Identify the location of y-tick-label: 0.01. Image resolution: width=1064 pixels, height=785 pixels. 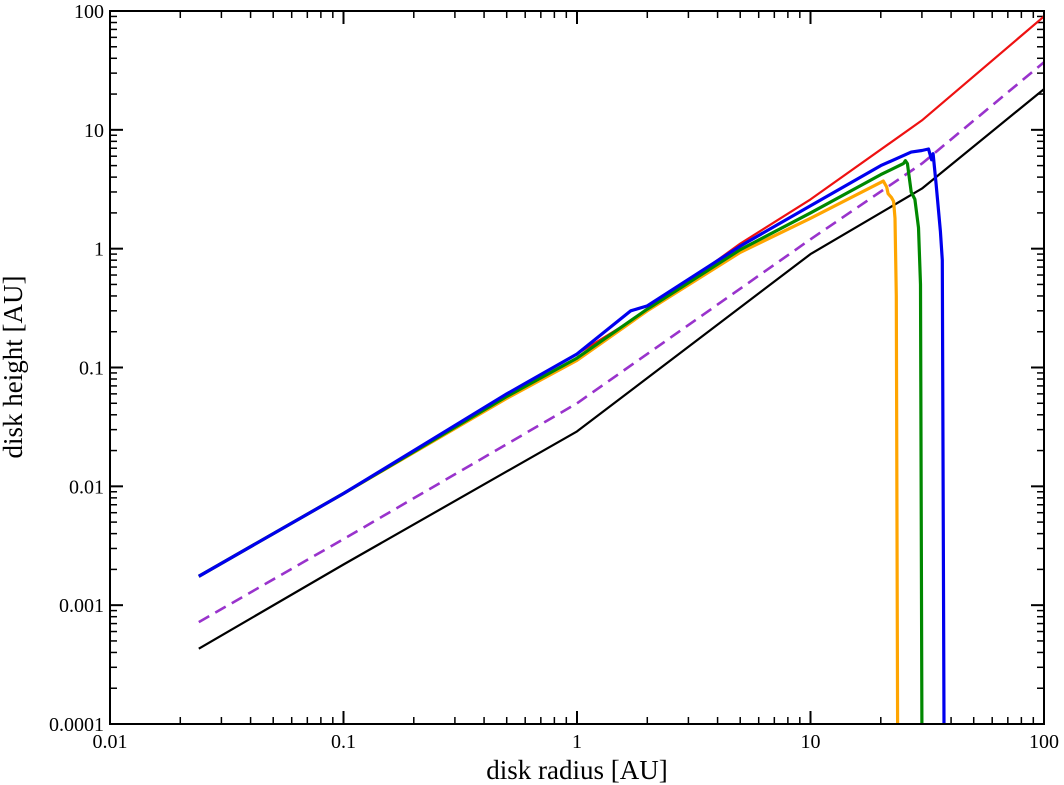
(86, 487).